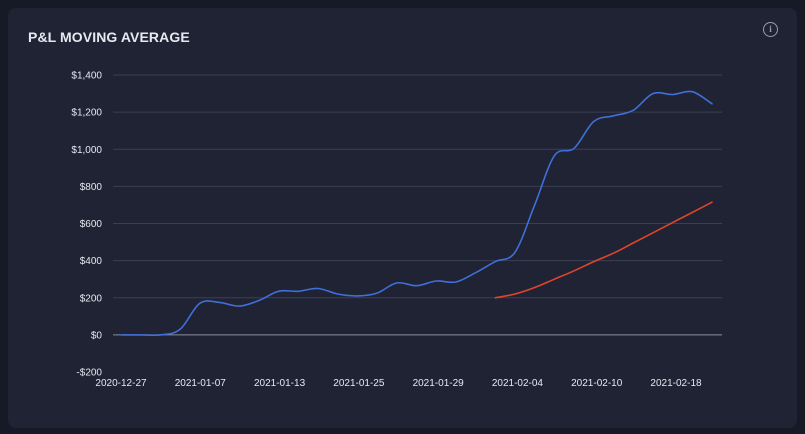  What do you see at coordinates (91, 261) in the screenshot?
I see `y-tick-label: $400` at bounding box center [91, 261].